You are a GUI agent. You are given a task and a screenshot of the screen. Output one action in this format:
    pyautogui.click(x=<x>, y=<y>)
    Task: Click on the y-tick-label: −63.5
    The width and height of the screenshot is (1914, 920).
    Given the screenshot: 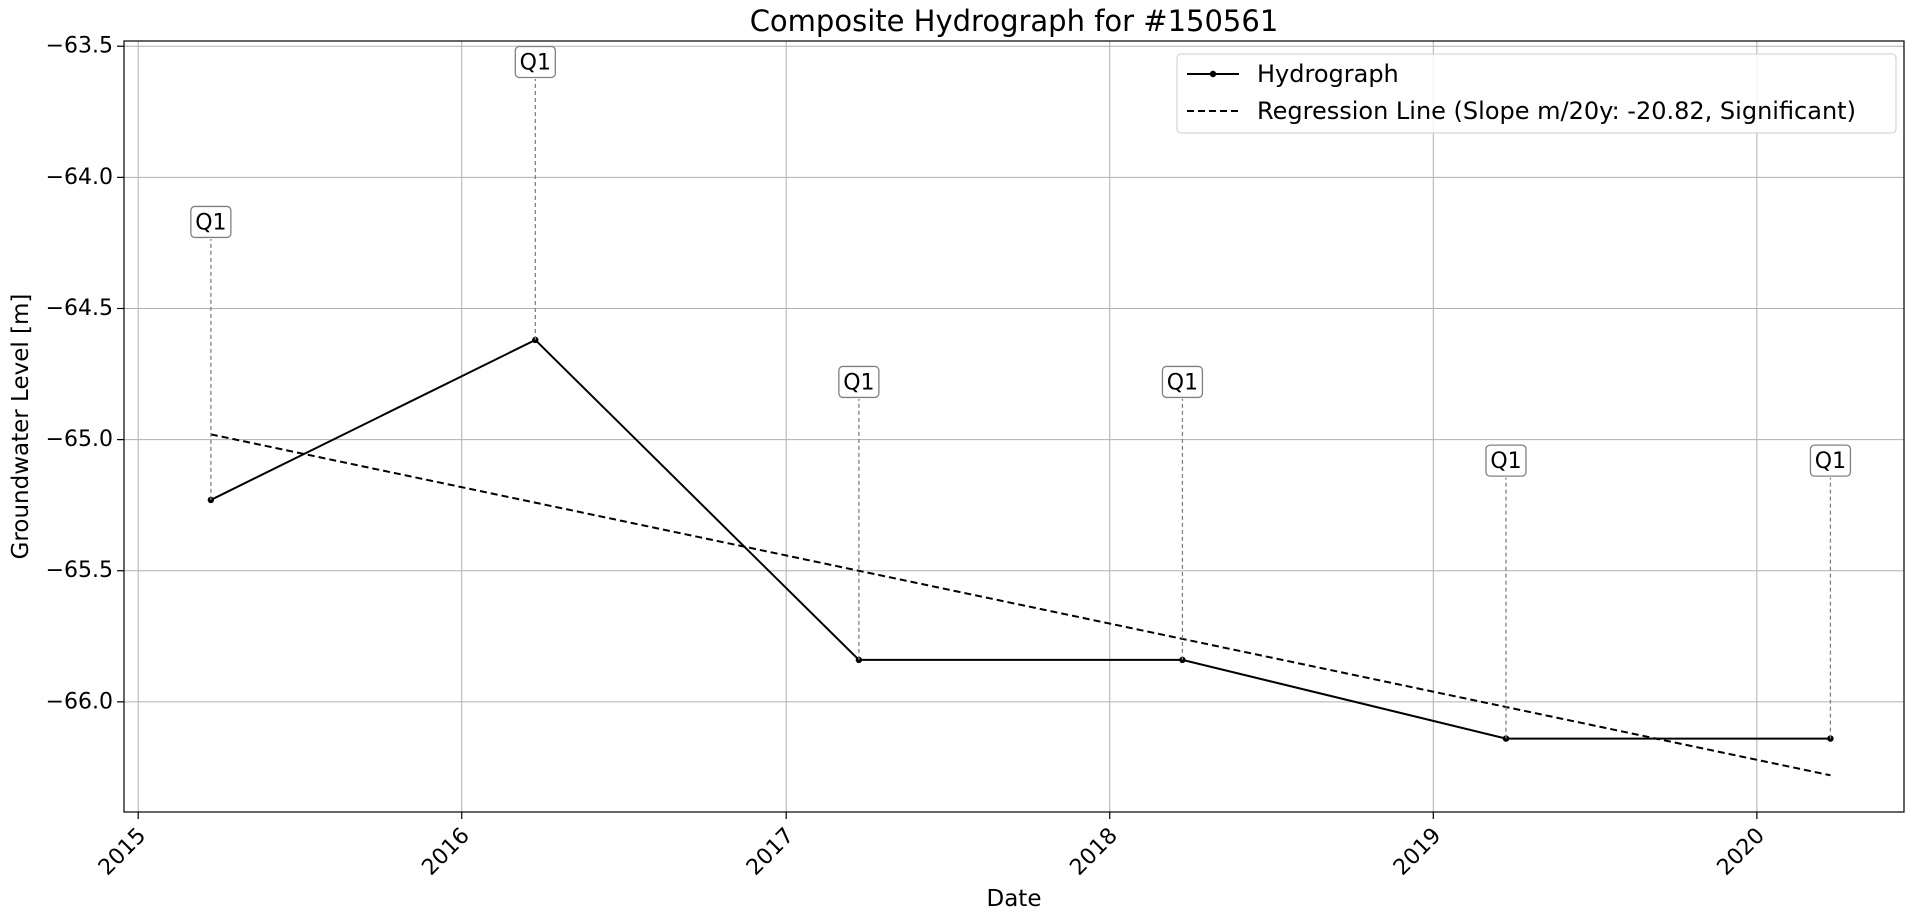 What is the action you would take?
    pyautogui.click(x=79, y=46)
    